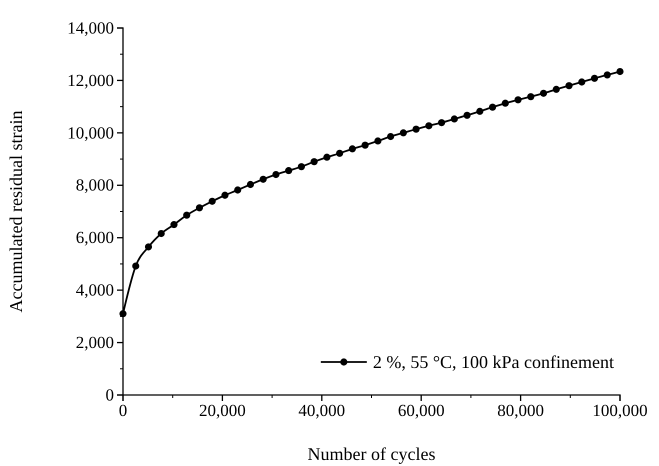 The width and height of the screenshot is (659, 466). What do you see at coordinates (16, 211) in the screenshot?
I see `y-axis-title: Accumulated residual strain` at bounding box center [16, 211].